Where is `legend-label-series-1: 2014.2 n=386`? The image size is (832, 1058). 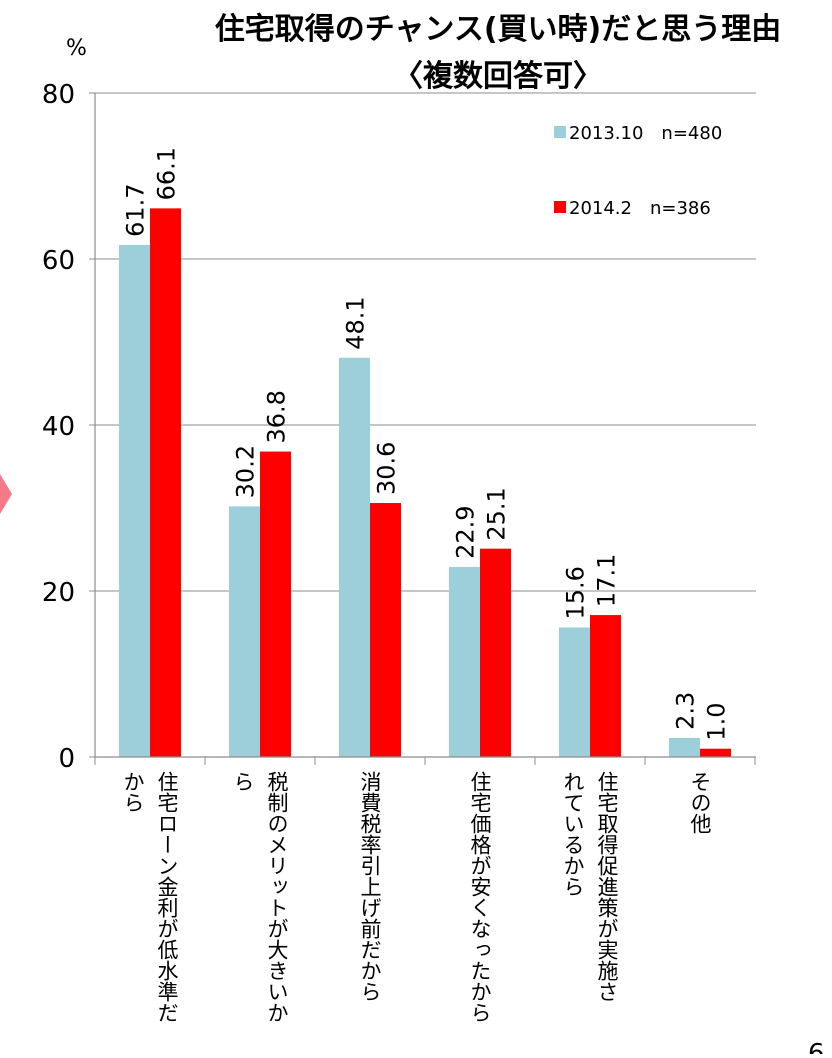 legend-label-series-1: 2014.2 n=386 is located at coordinates (640, 208).